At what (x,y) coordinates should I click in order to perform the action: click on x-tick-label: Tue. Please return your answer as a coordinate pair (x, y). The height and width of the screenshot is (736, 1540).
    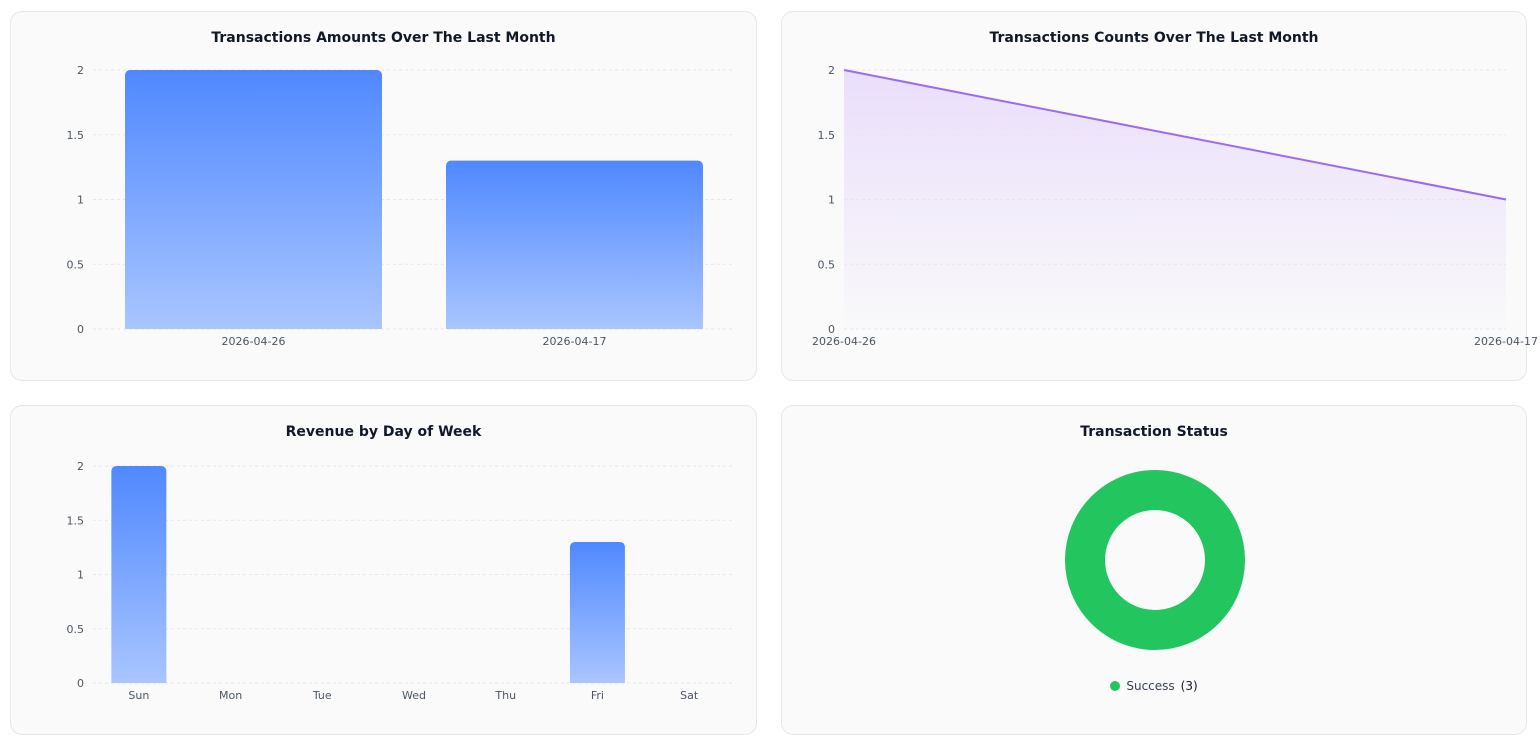
    Looking at the image, I should click on (322, 695).